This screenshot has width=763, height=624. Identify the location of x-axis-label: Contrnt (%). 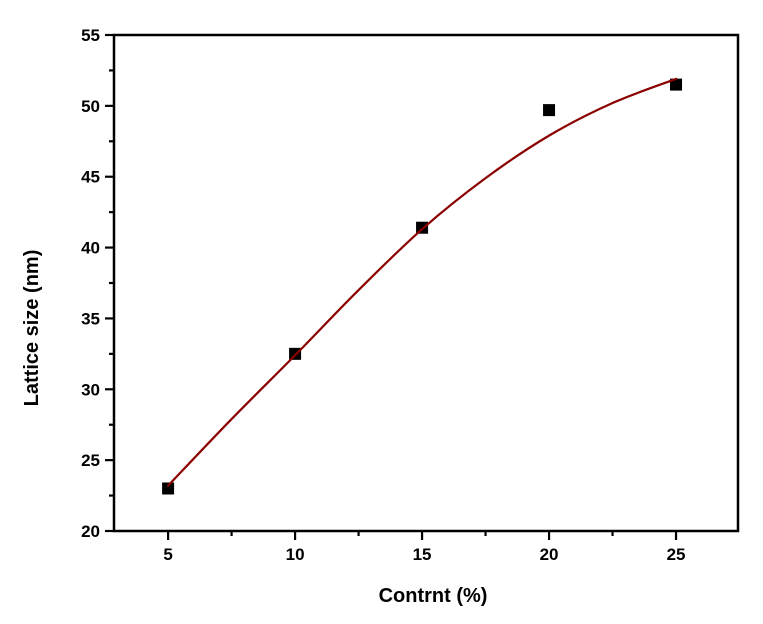
(433, 596).